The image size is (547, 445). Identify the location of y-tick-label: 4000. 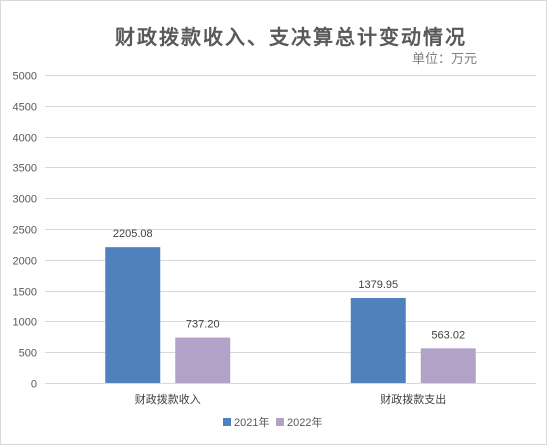
(25, 139).